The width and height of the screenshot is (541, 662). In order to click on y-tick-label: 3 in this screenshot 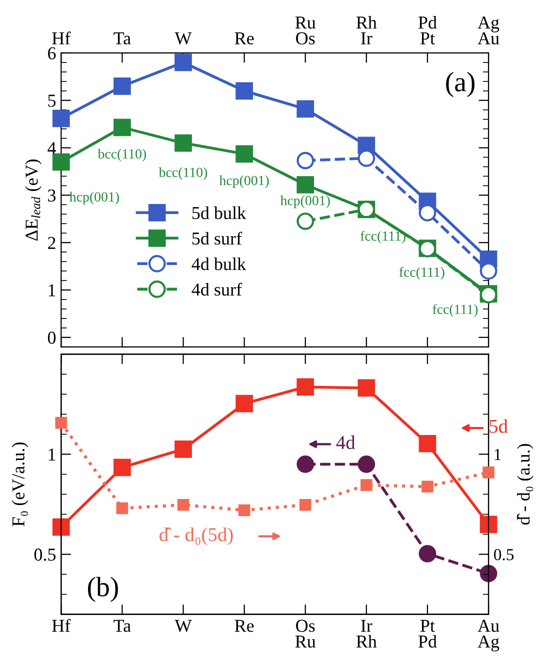, I will do `click(52, 195)`.